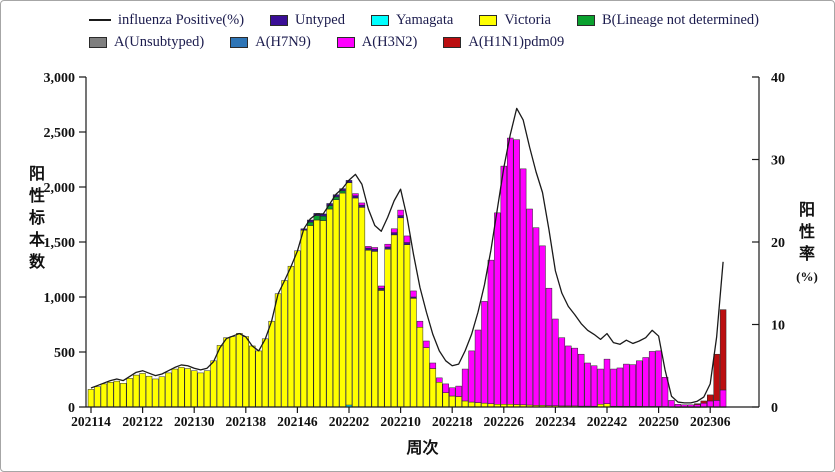 This screenshot has width=835, height=472. Describe the element at coordinates (36, 218) in the screenshot. I see `y-left-axis-title-char: 标` at that location.